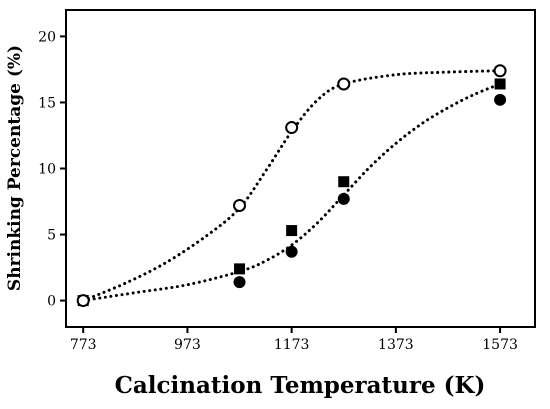 This screenshot has width=550, height=409. What do you see at coordinates (396, 345) in the screenshot?
I see `x-tick-label: 1373` at bounding box center [396, 345].